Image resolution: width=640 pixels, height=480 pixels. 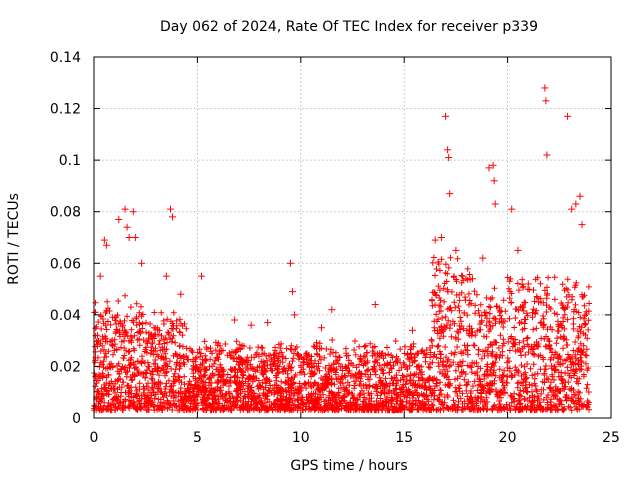 What do you see at coordinates (94, 438) in the screenshot?
I see `x-tick-label: 0` at bounding box center [94, 438].